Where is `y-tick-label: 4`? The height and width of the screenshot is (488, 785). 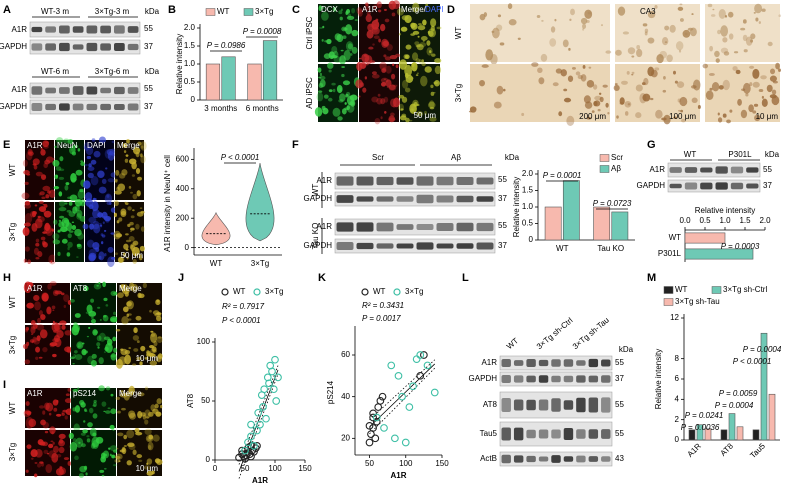 y-tick-label: 4 is located at coordinates (677, 398).